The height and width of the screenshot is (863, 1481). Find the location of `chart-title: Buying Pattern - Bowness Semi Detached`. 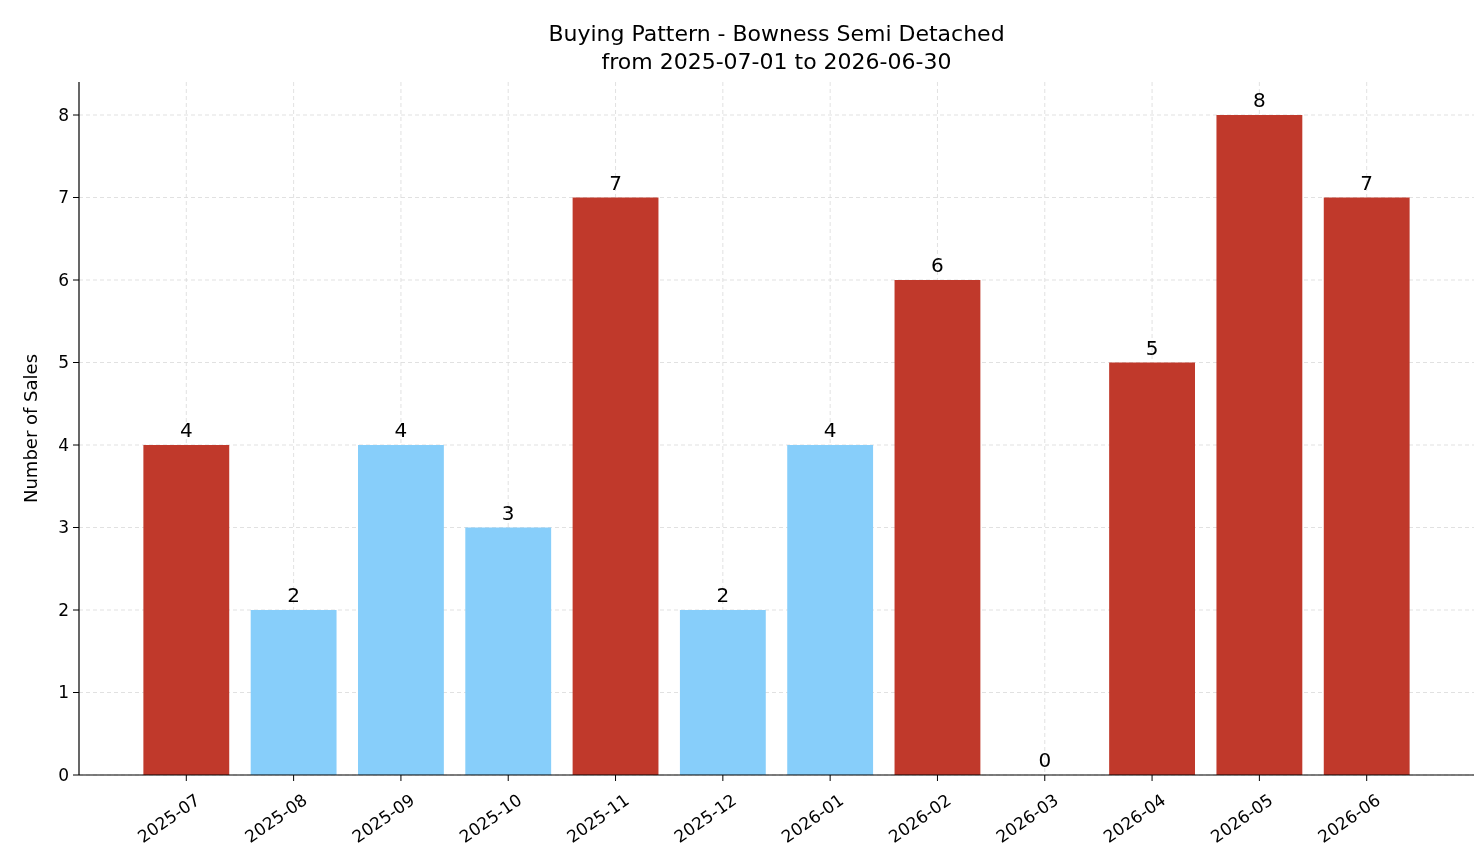

chart-title: Buying Pattern - Bowness Semi Detached is located at coordinates (776, 33).